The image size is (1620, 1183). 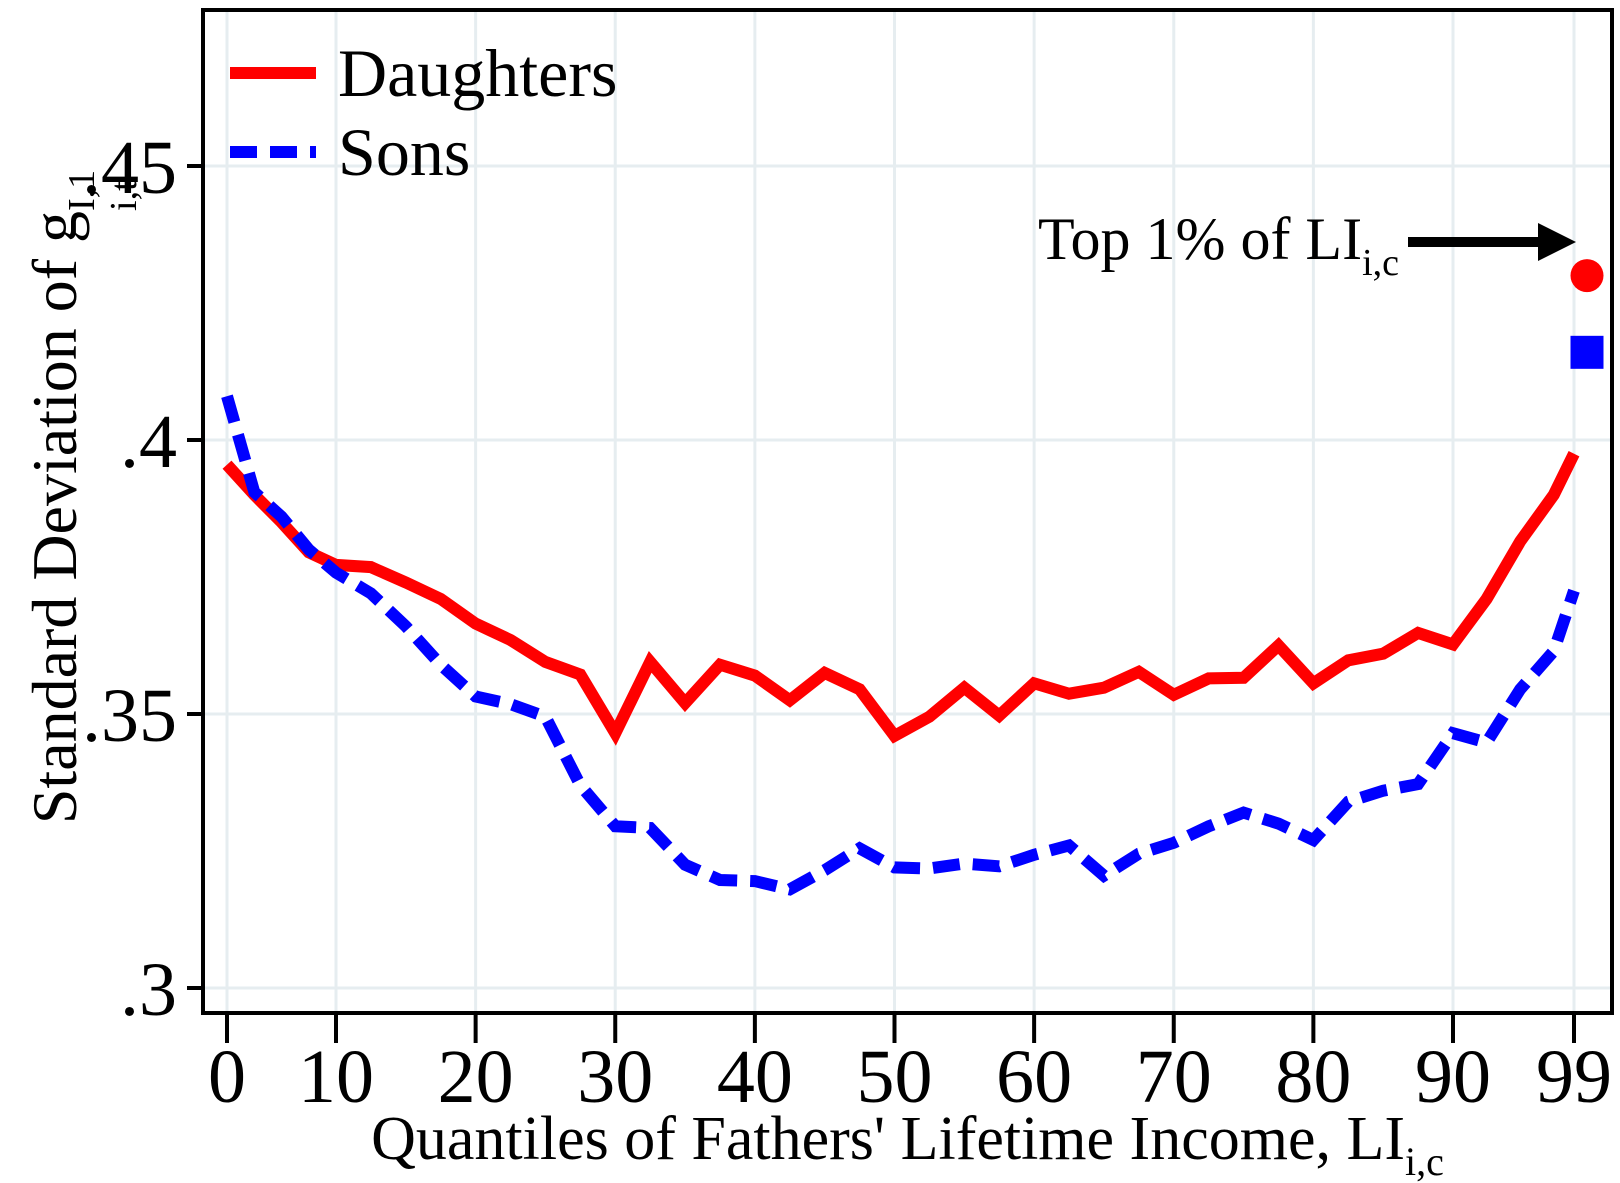 What do you see at coordinates (1587, 276) in the screenshot?
I see `daughters-top1-marker` at bounding box center [1587, 276].